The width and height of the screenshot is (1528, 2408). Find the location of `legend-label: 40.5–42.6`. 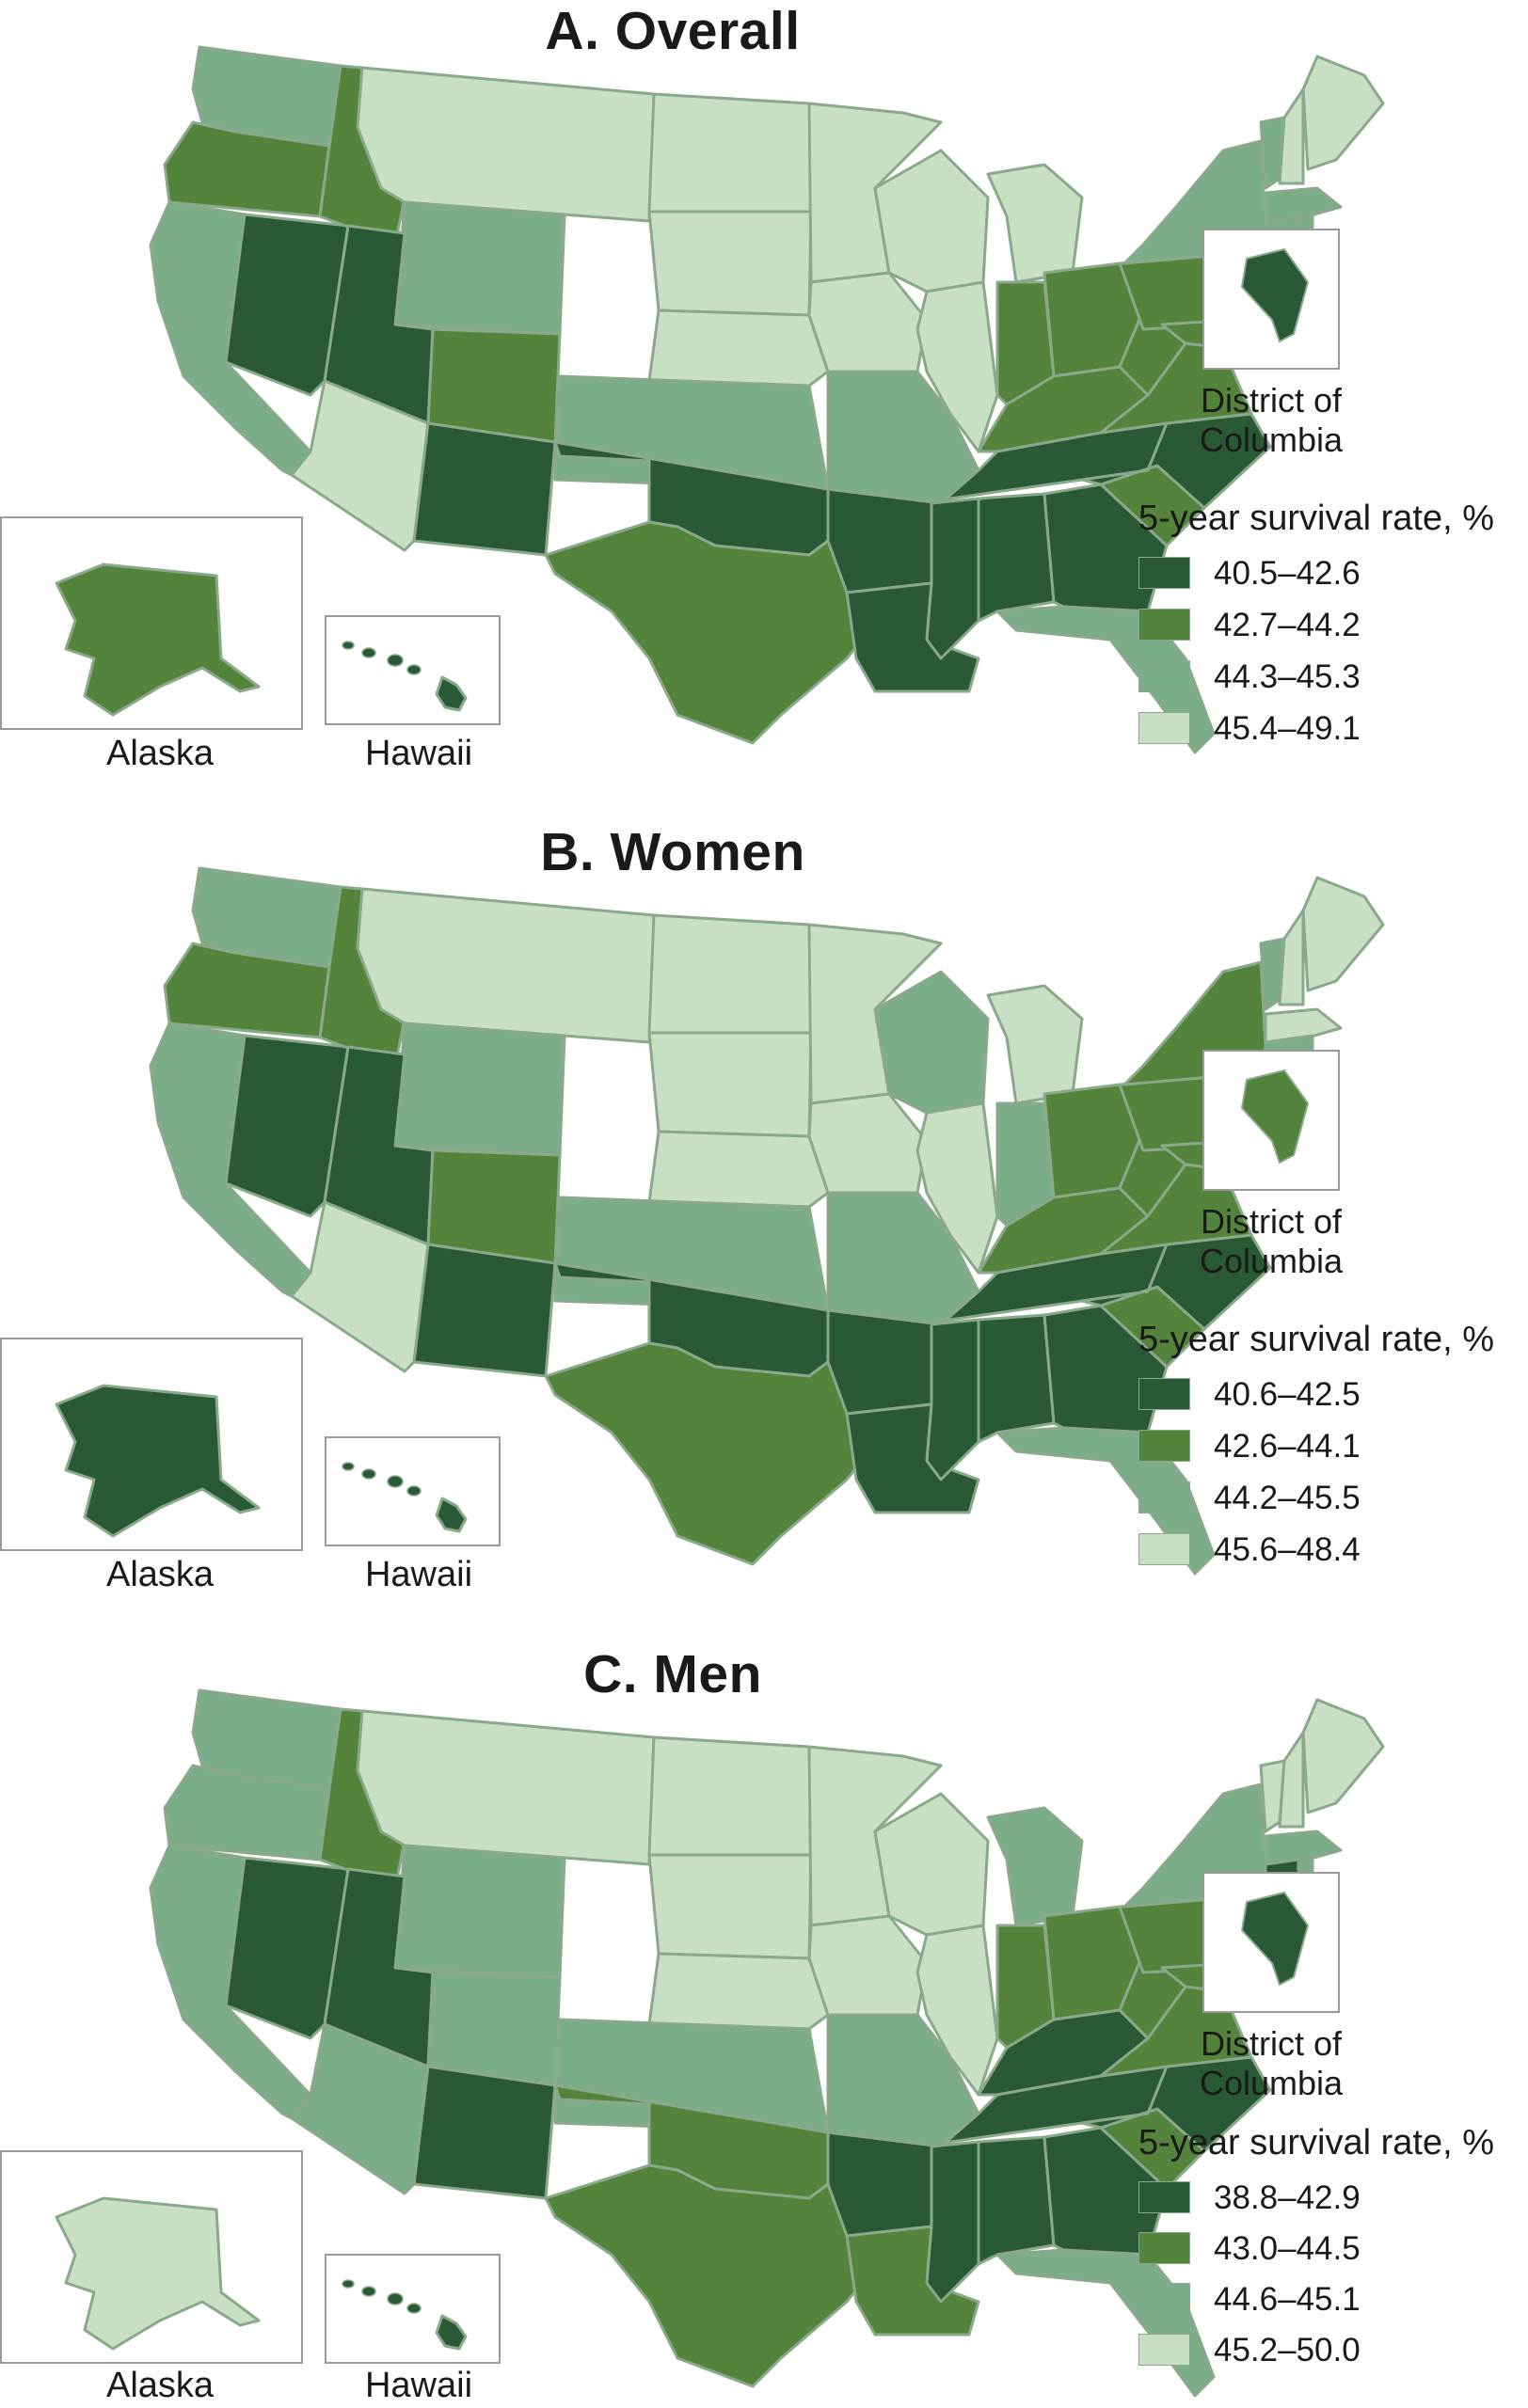

legend-label: 40.5–42.6 is located at coordinates (1287, 574).